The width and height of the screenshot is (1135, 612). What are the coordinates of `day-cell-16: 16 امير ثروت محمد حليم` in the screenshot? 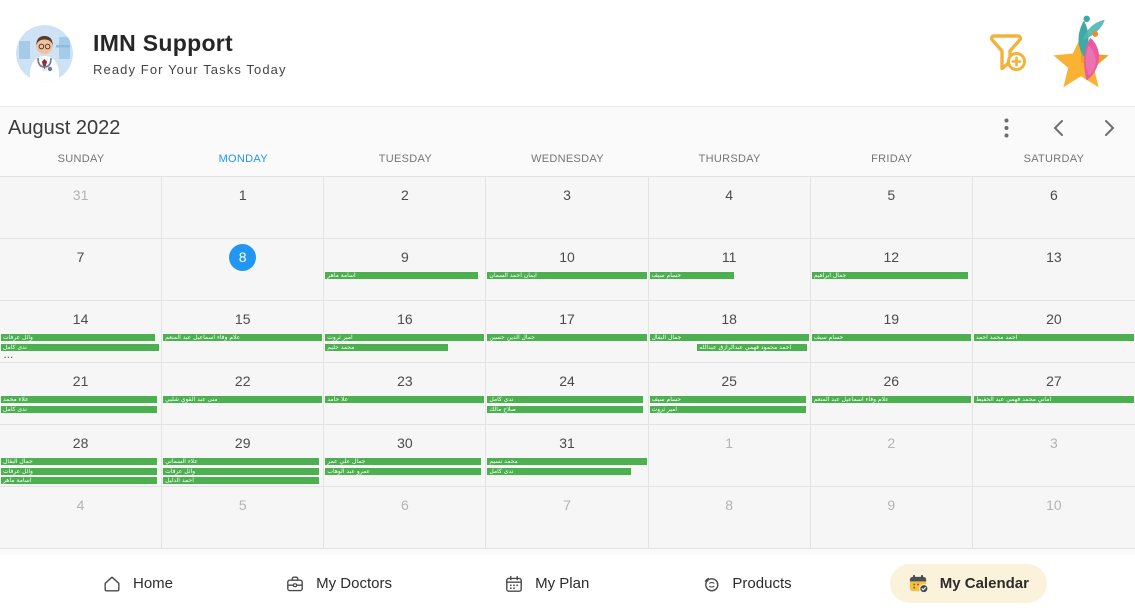 It's located at (405, 332).